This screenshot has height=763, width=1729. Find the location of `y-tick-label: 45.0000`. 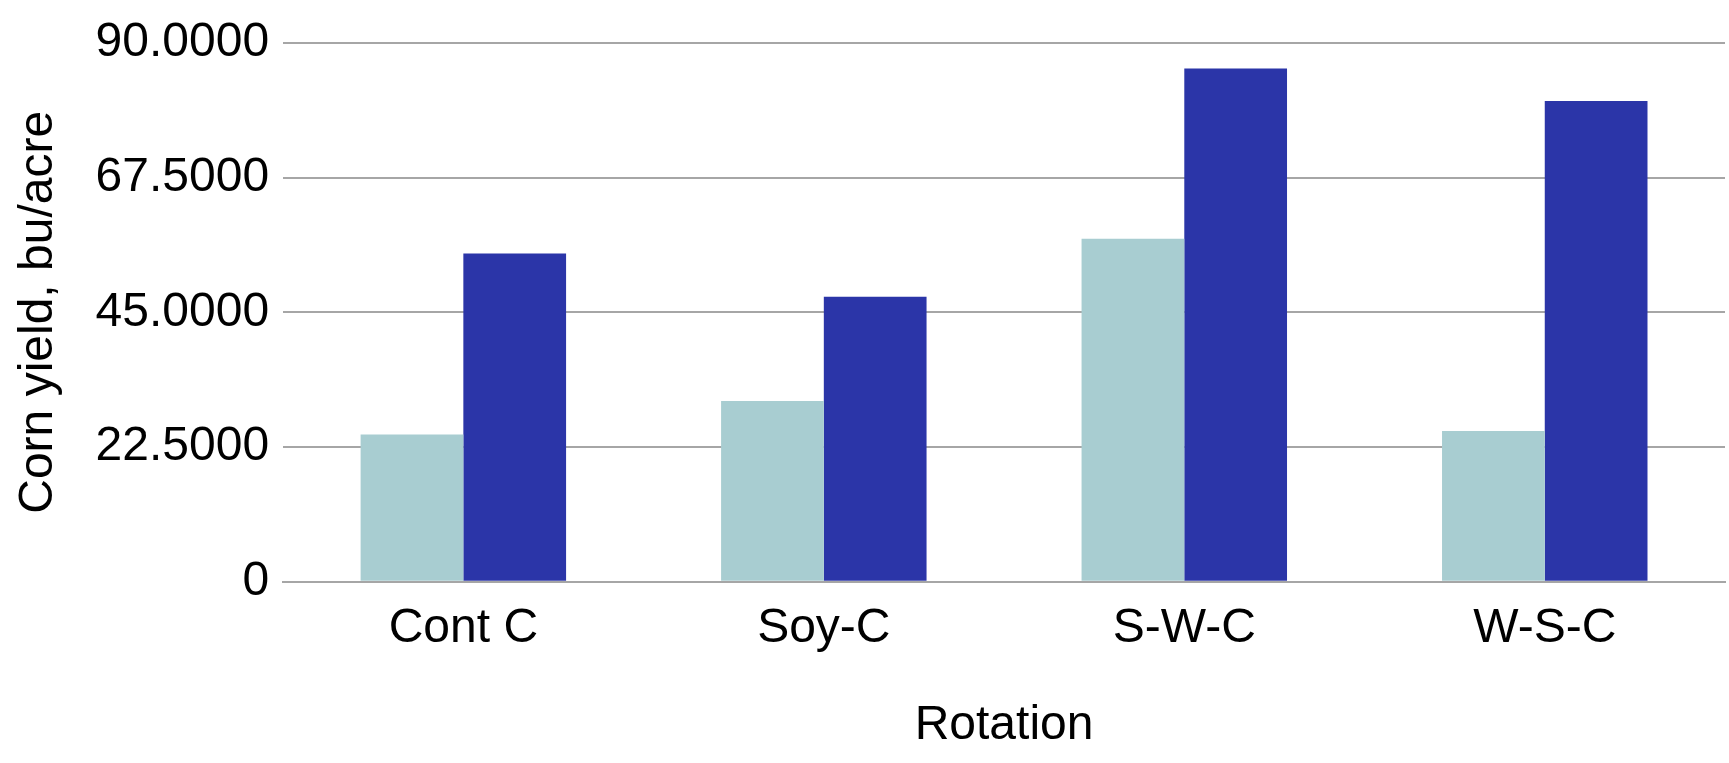

y-tick-label: 45.0000 is located at coordinates (182, 309).